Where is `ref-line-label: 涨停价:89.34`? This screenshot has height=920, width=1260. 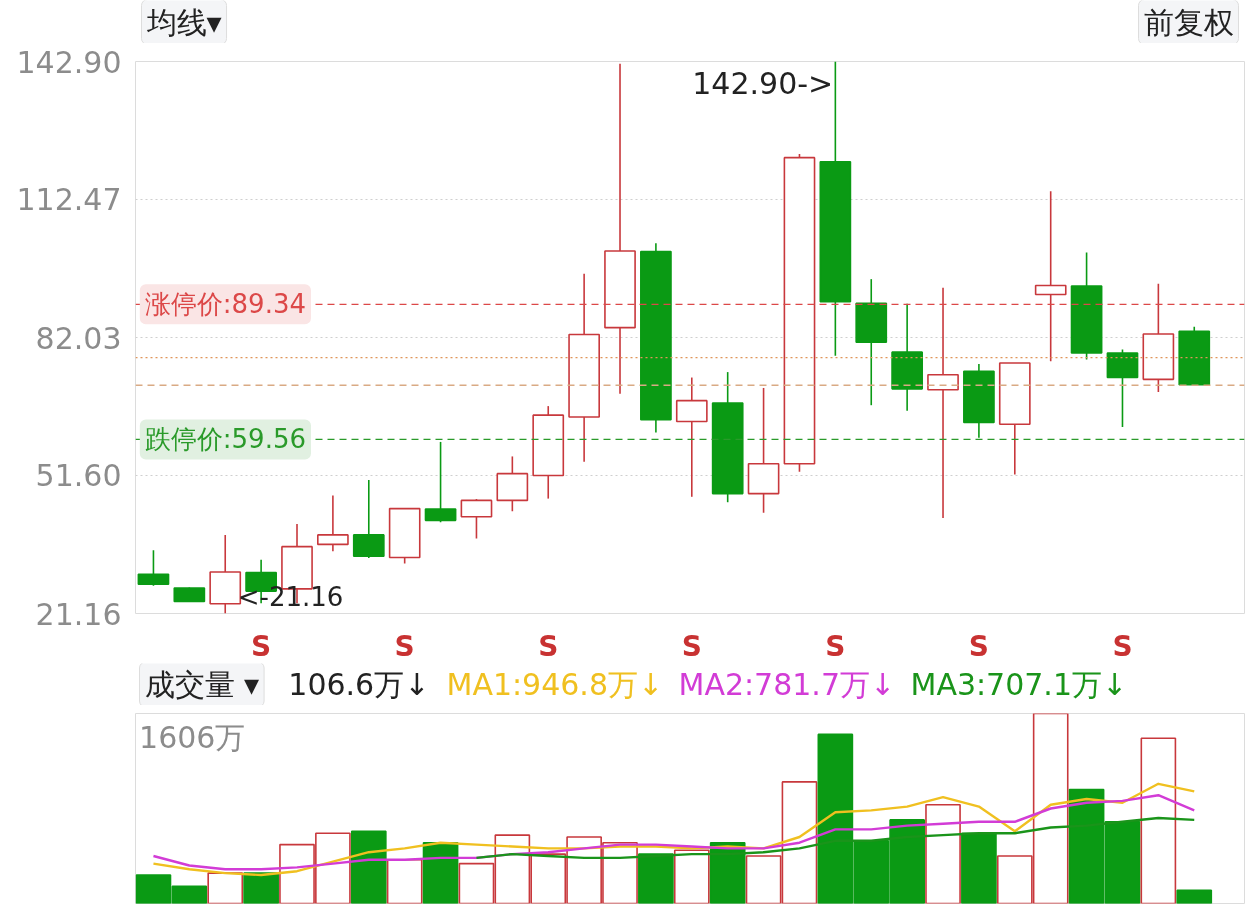 ref-line-label: 涨停价:89.34 is located at coordinates (225, 304).